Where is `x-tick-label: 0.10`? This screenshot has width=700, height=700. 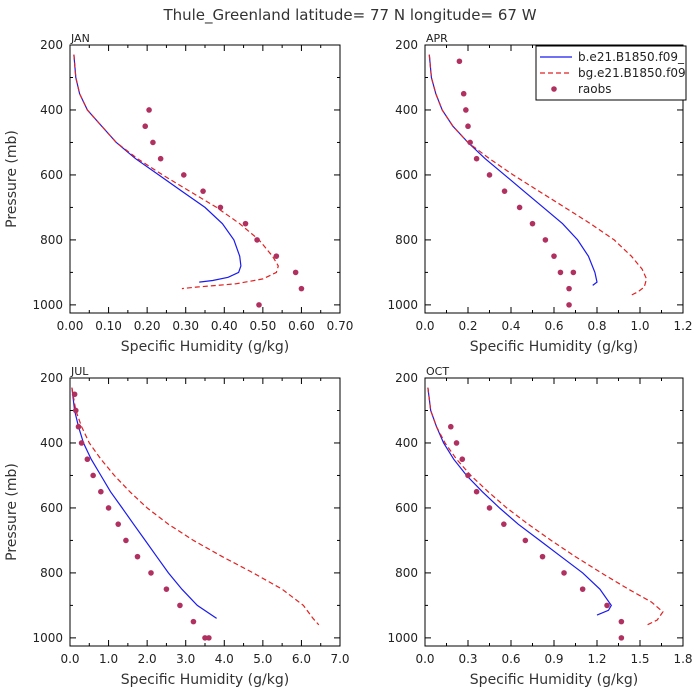
x-tick-label: 0.10 is located at coordinates (108, 326).